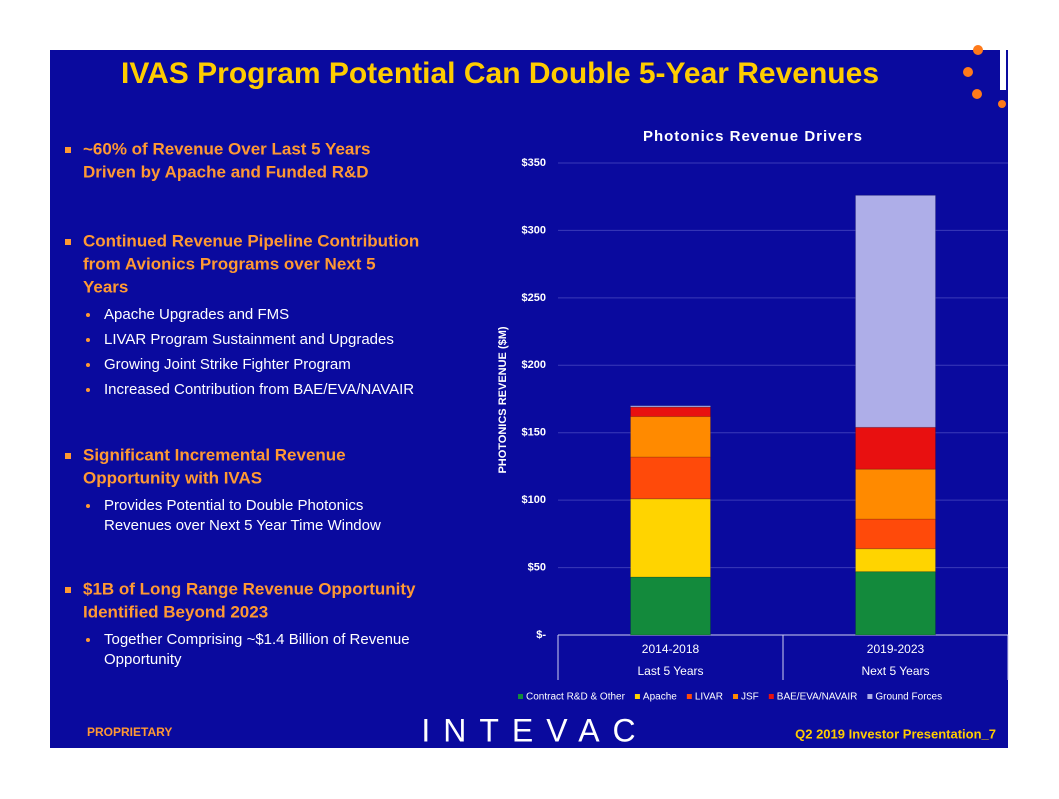  Describe the element at coordinates (251, 240) in the screenshot. I see `bullet-text: Continued Revenue Pipeline Contribution` at that location.